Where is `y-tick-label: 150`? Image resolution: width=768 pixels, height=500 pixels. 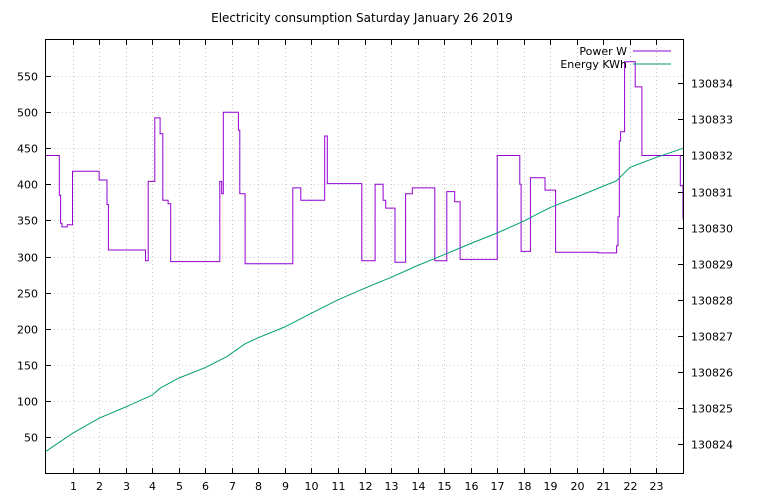
y-tick-label: 150 is located at coordinates (27, 366).